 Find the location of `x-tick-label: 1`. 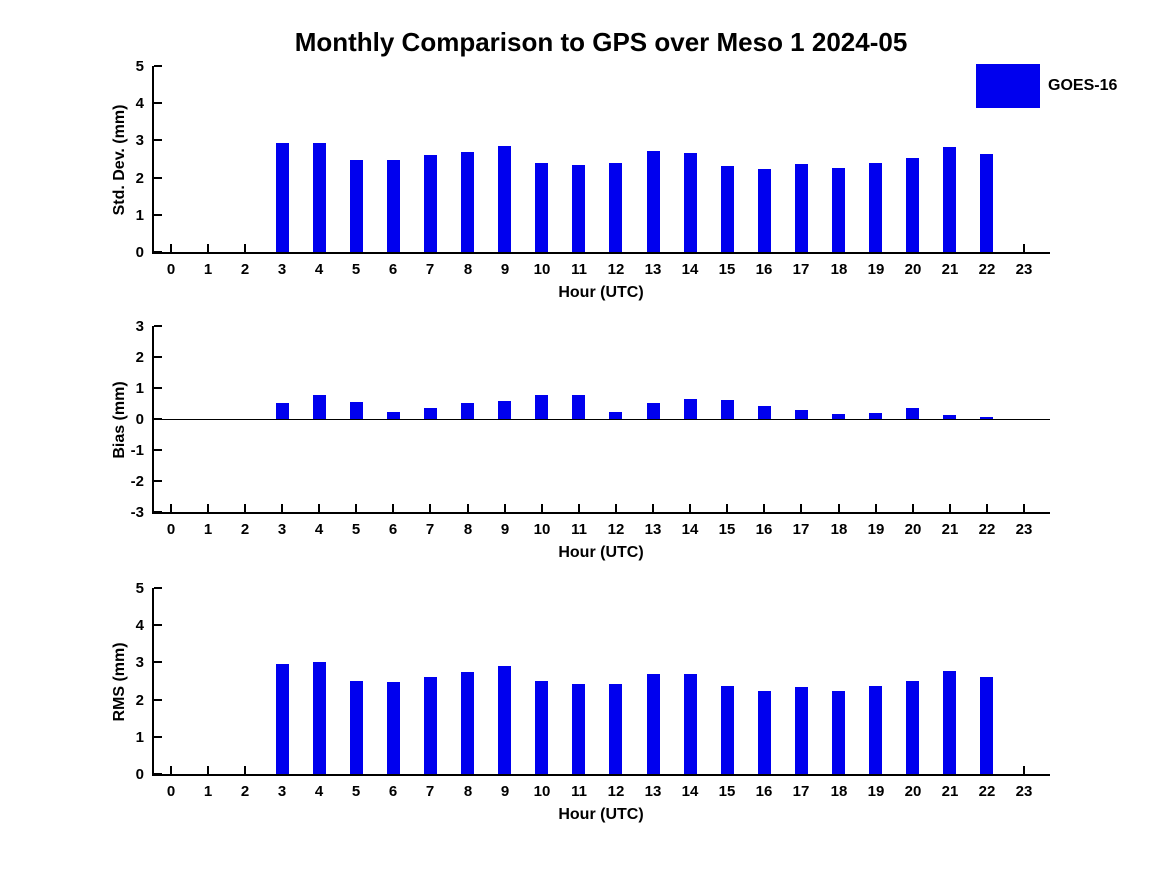

x-tick-label: 1 is located at coordinates (208, 269).